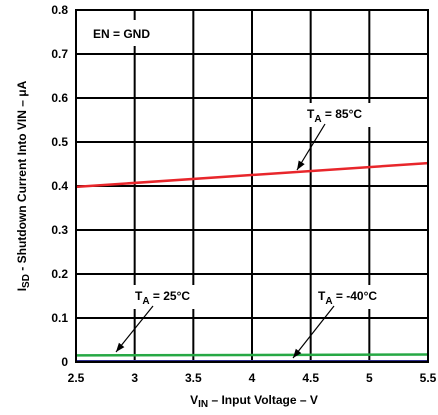 This screenshot has height=415, width=438. Describe the element at coordinates (428, 378) in the screenshot. I see `x-tick-label: 5.5` at that location.